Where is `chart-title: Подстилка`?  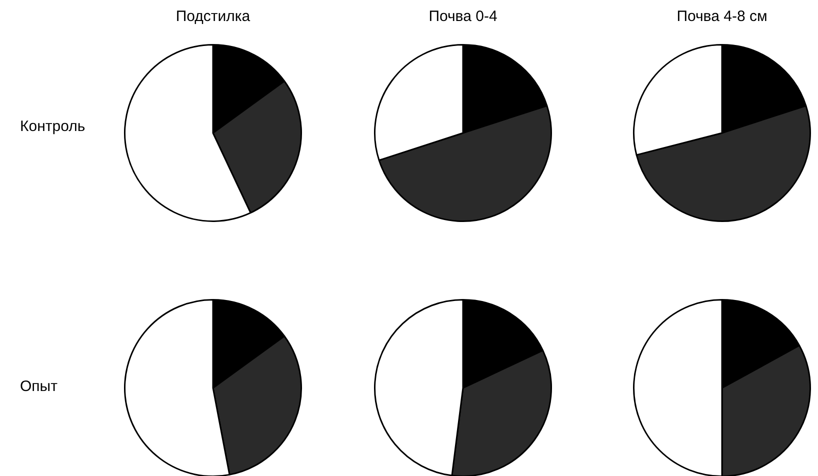
chart-title: Подстилка is located at coordinates (213, 16).